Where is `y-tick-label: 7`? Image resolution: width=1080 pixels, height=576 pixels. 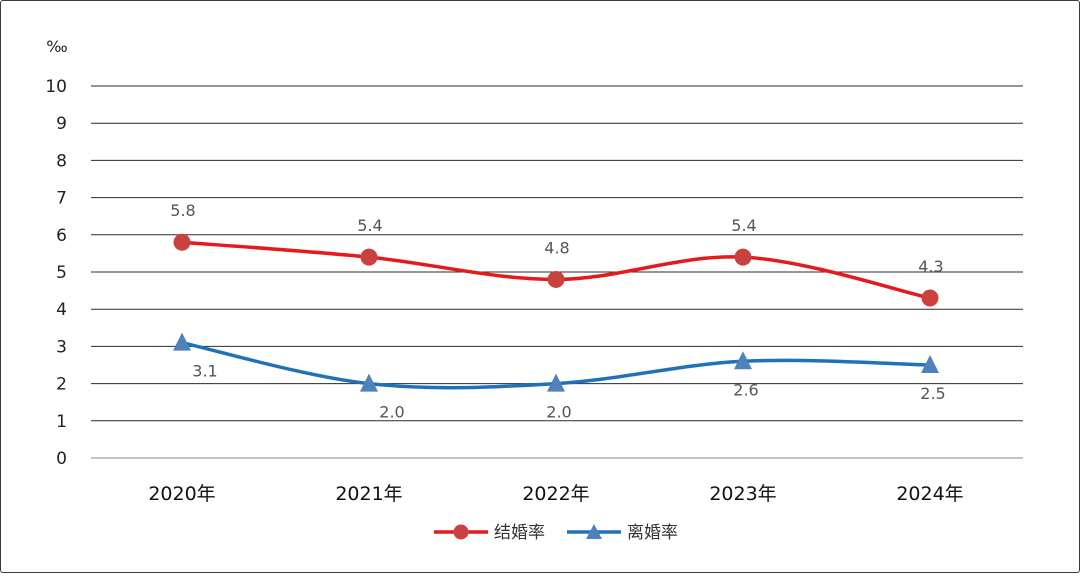 y-tick-label: 7 is located at coordinates (61, 199).